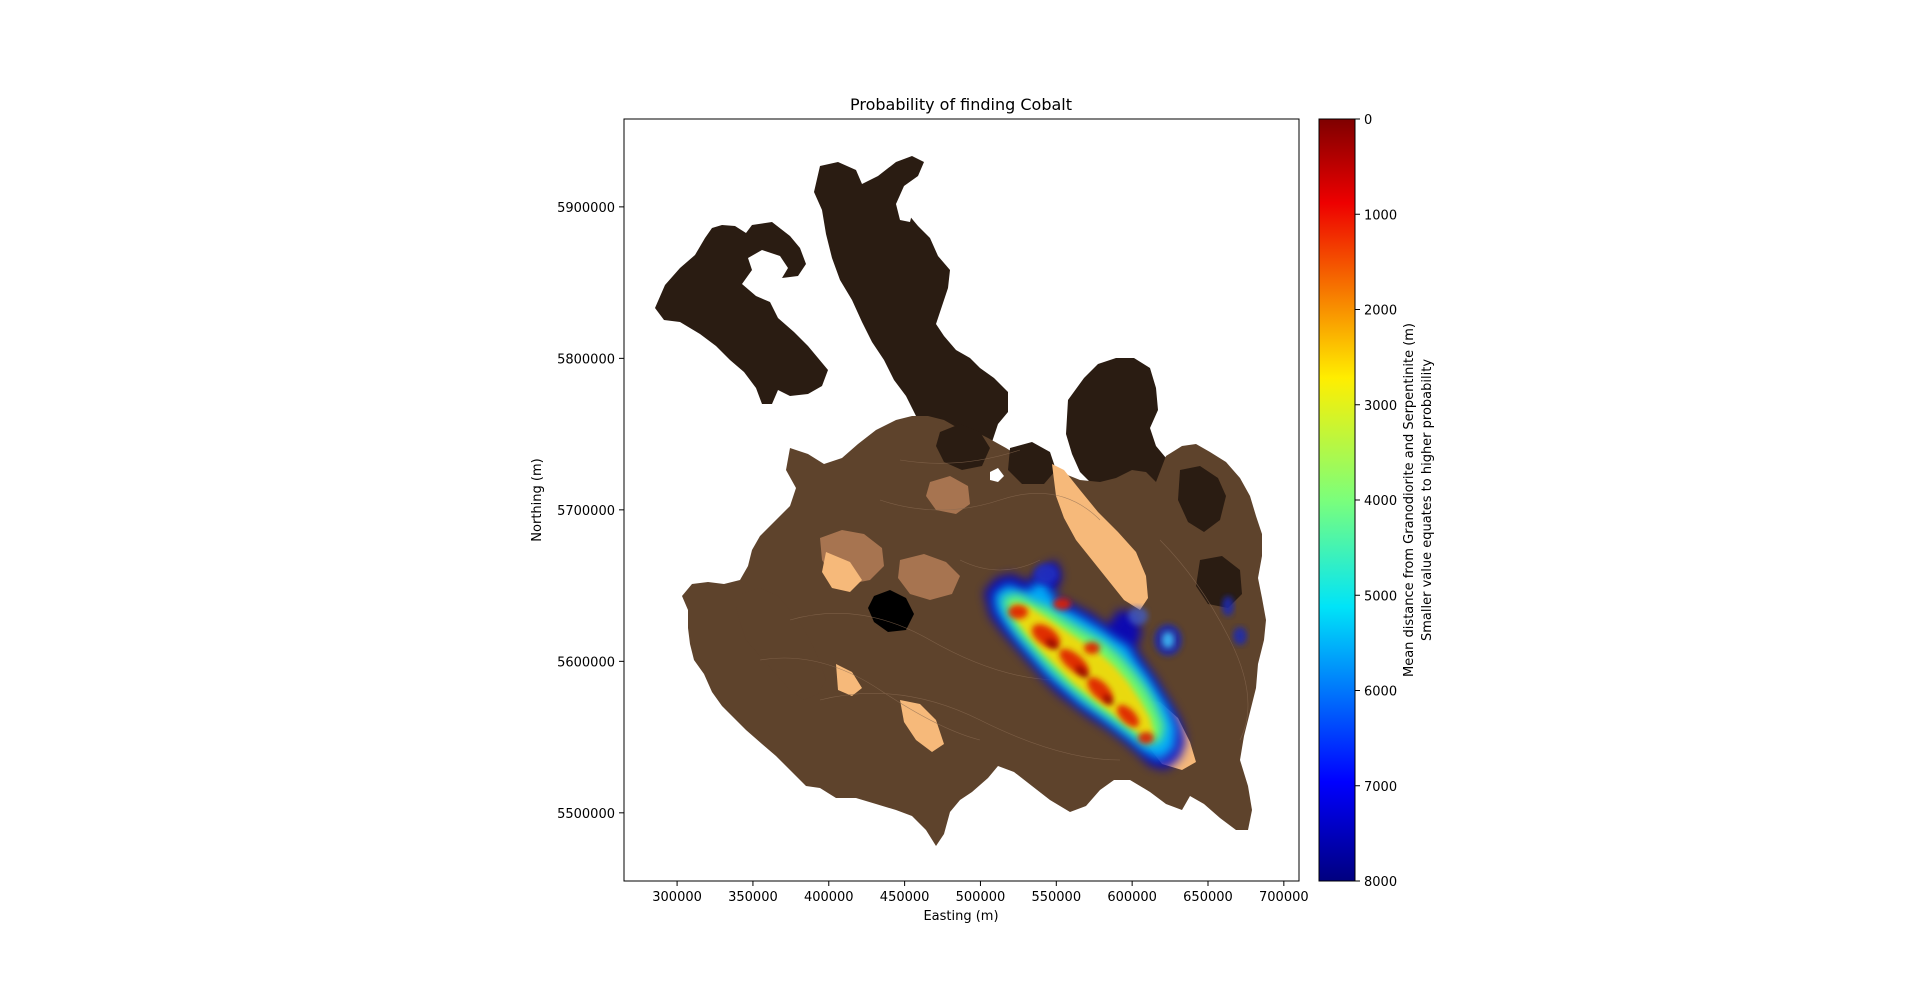  What do you see at coordinates (981, 897) in the screenshot?
I see `x-tick-label: 500000` at bounding box center [981, 897].